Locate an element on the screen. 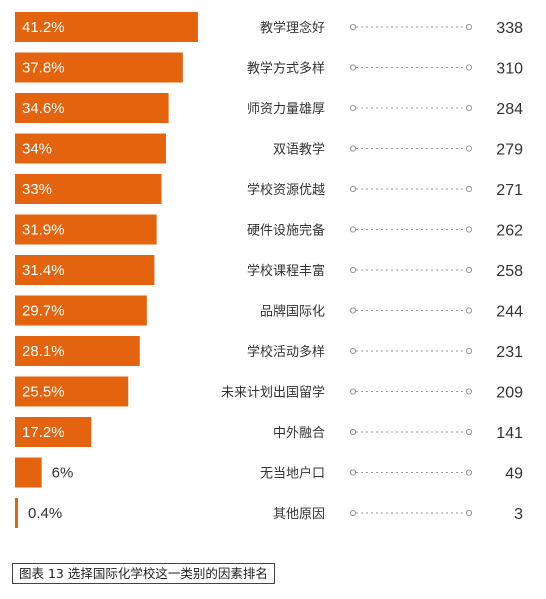 The width and height of the screenshot is (546, 599). count-label: 49 is located at coordinates (514, 474).